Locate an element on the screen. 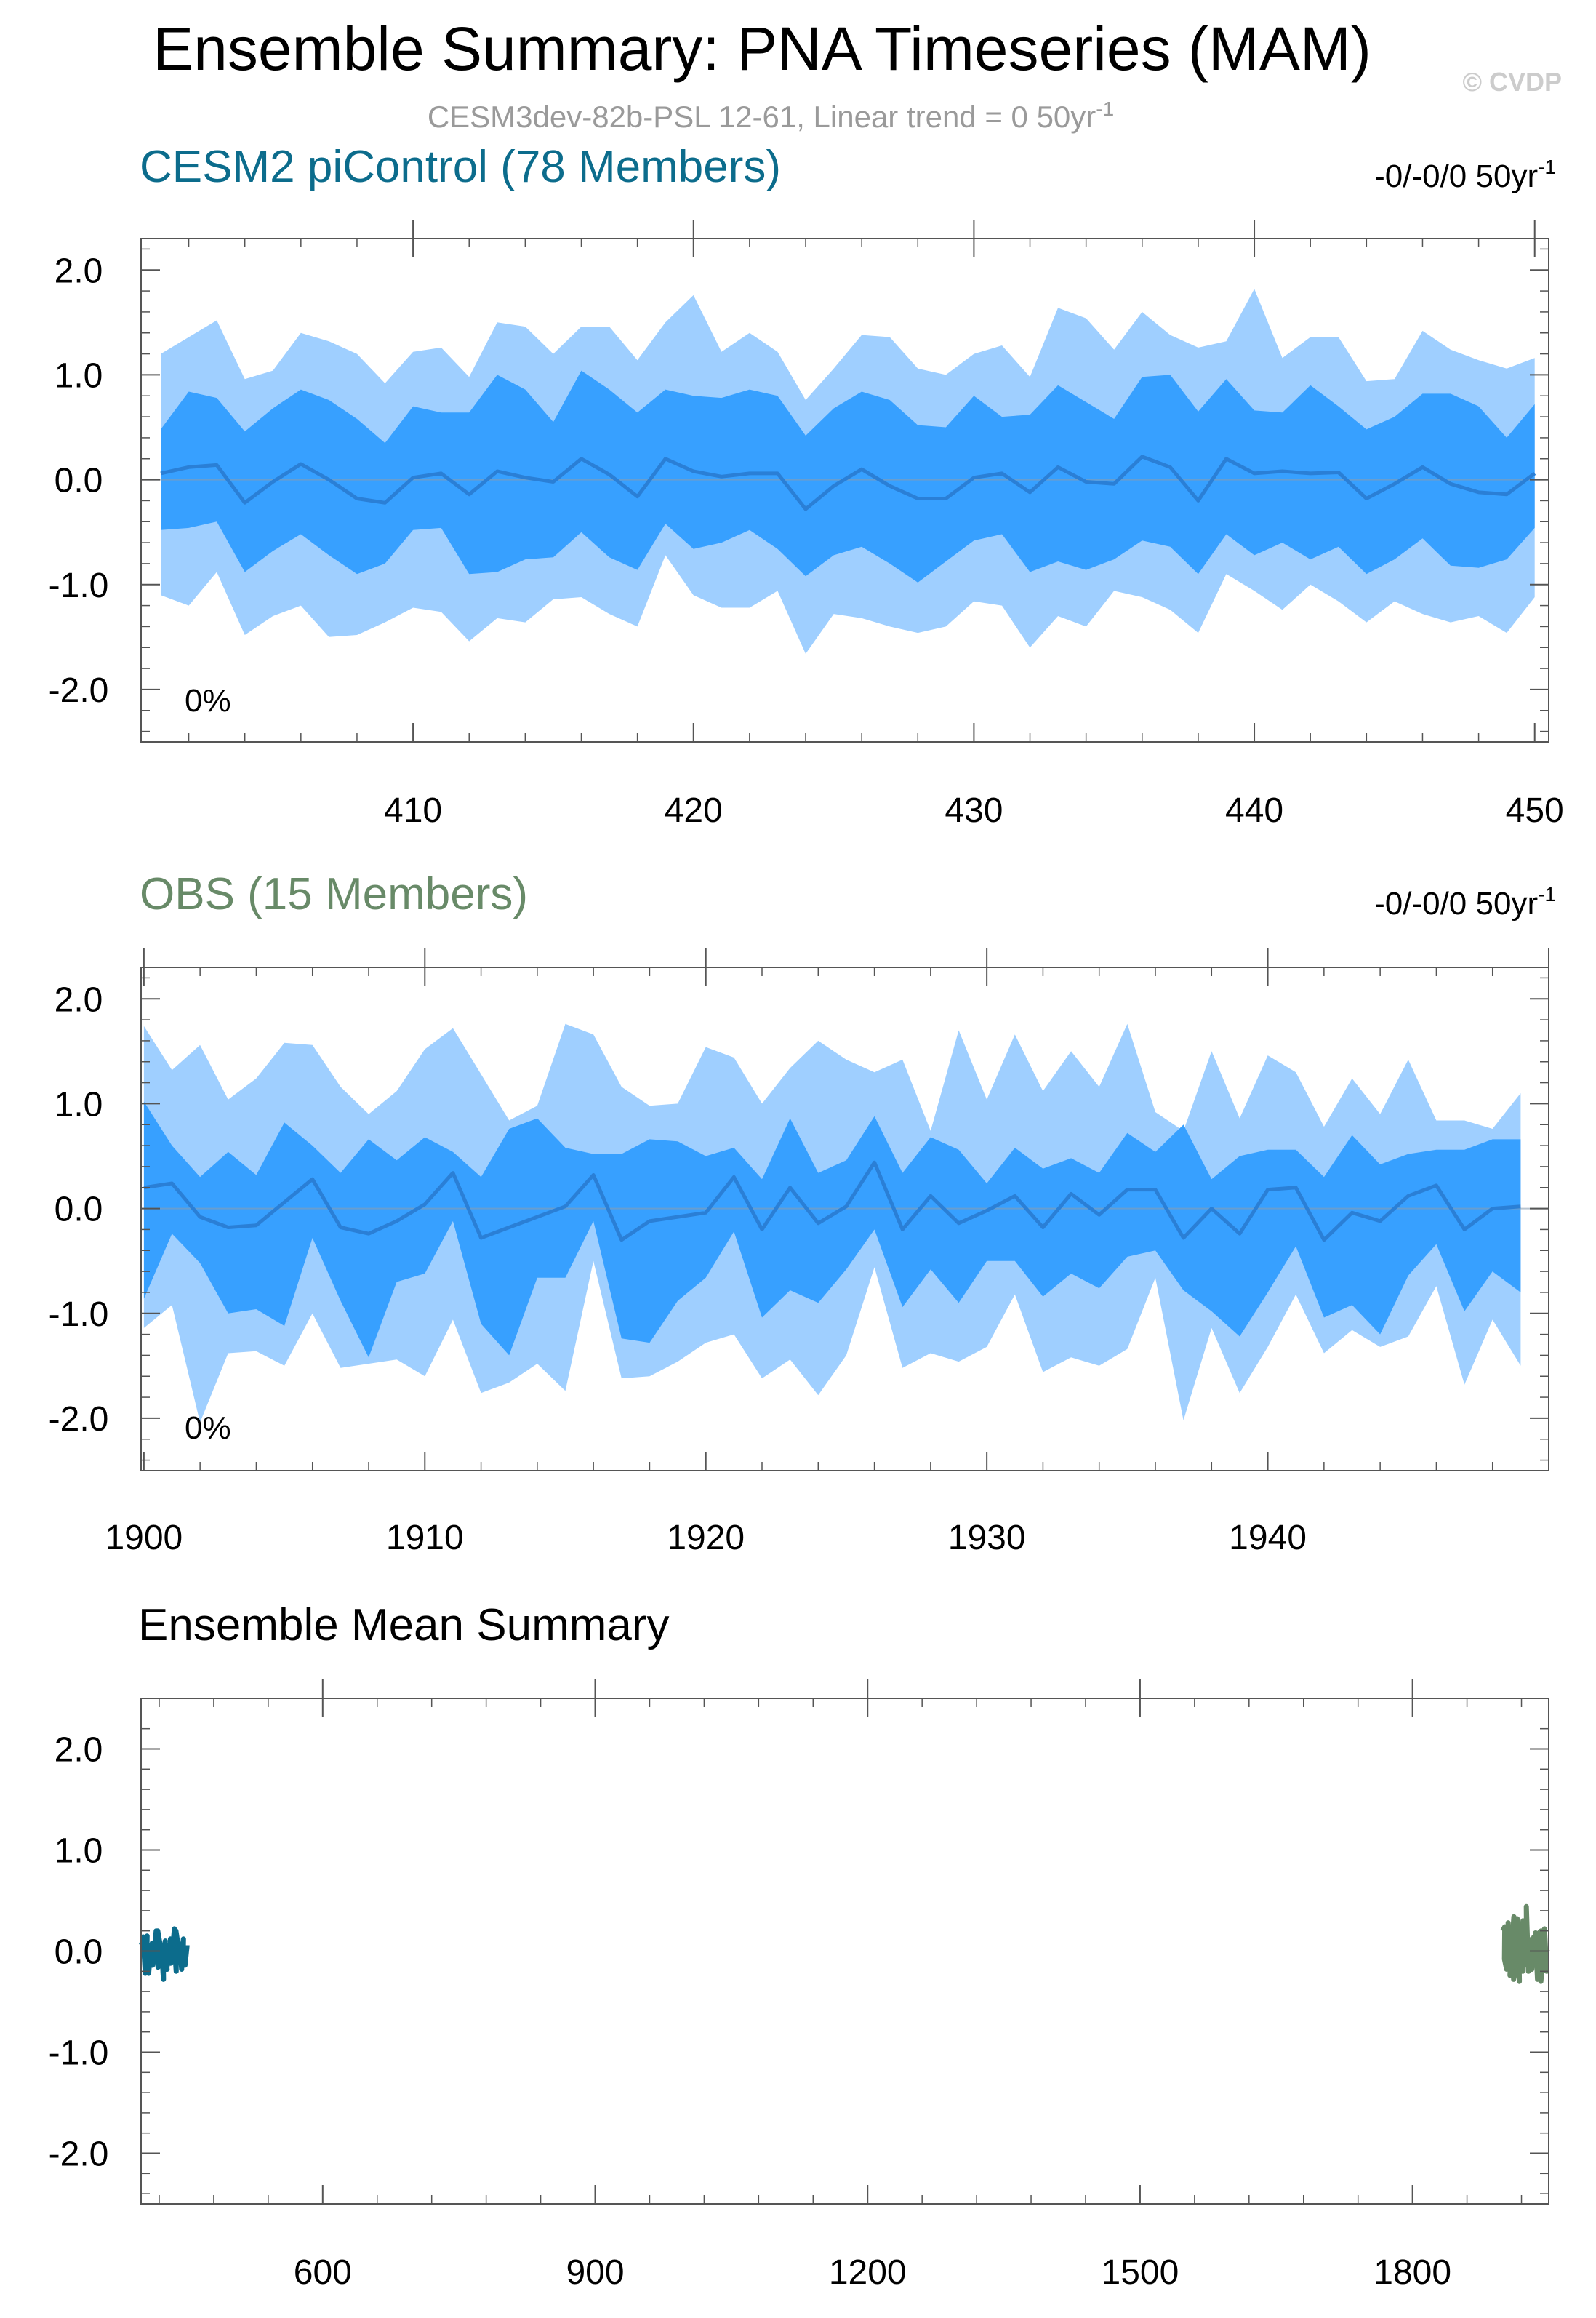  summary-xtick-label: 600 is located at coordinates (323, 2272).